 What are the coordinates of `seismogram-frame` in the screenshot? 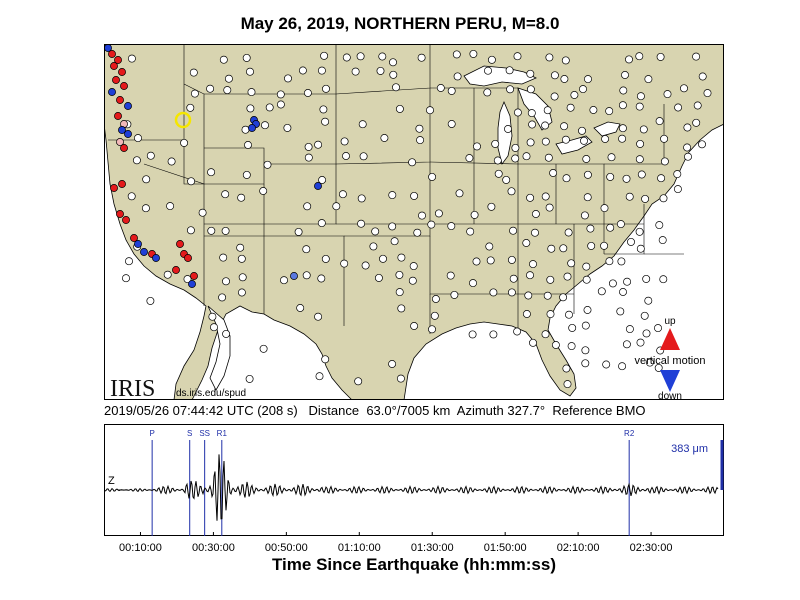 It's located at (414, 480).